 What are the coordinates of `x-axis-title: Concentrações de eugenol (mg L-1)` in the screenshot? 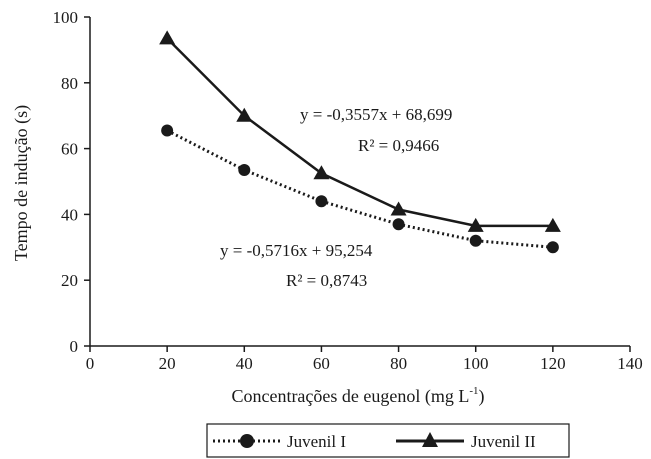 It's located at (357, 396).